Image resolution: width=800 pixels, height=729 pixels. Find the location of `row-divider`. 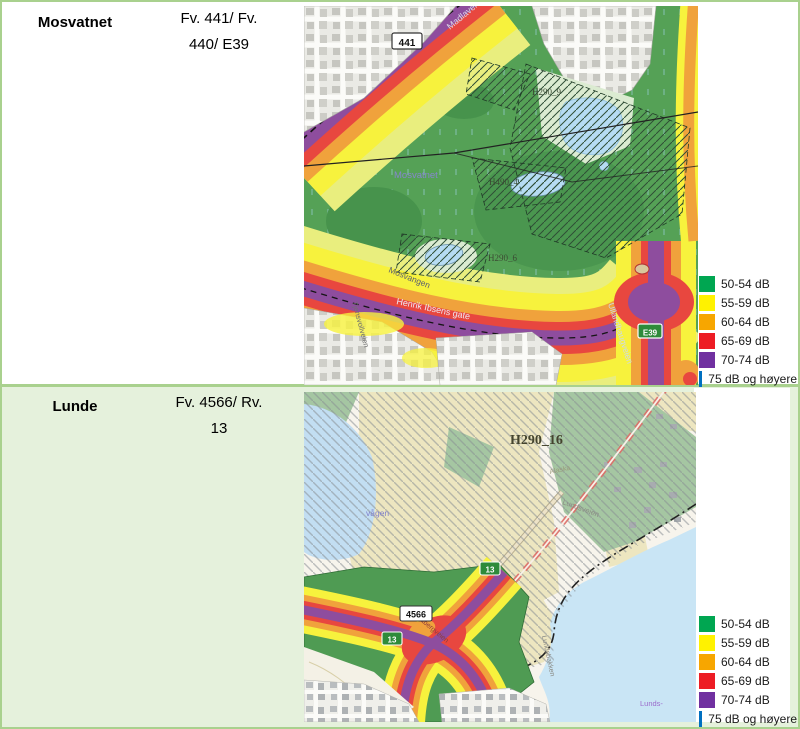

row-divider is located at coordinates (400, 385).